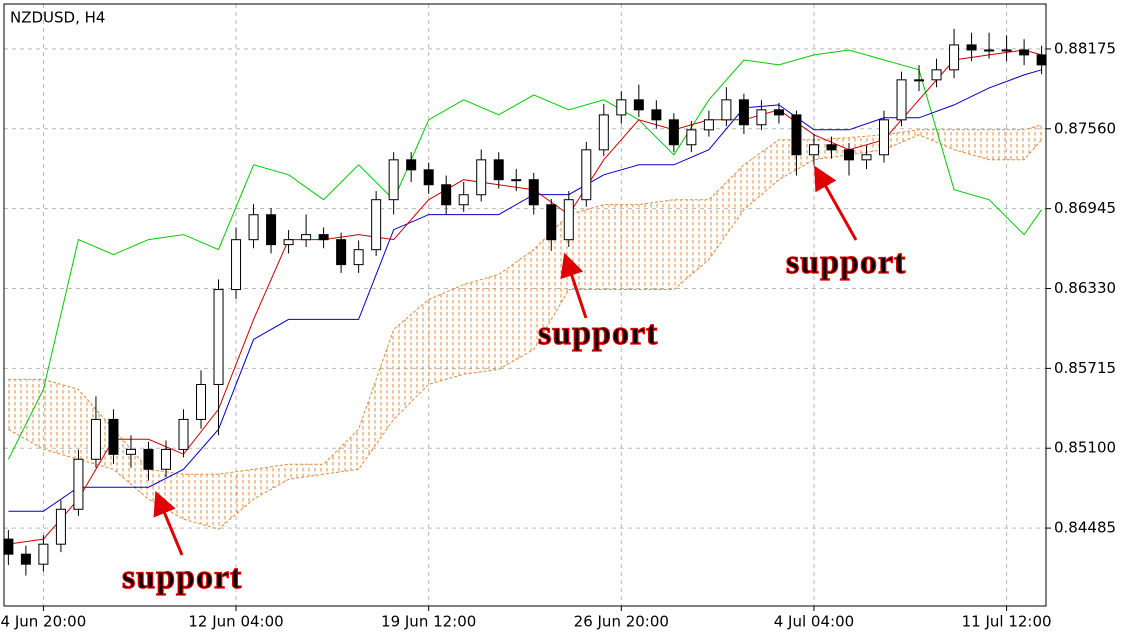 The height and width of the screenshot is (640, 1136). I want to click on y-tick-label: 0.85715, so click(1085, 368).